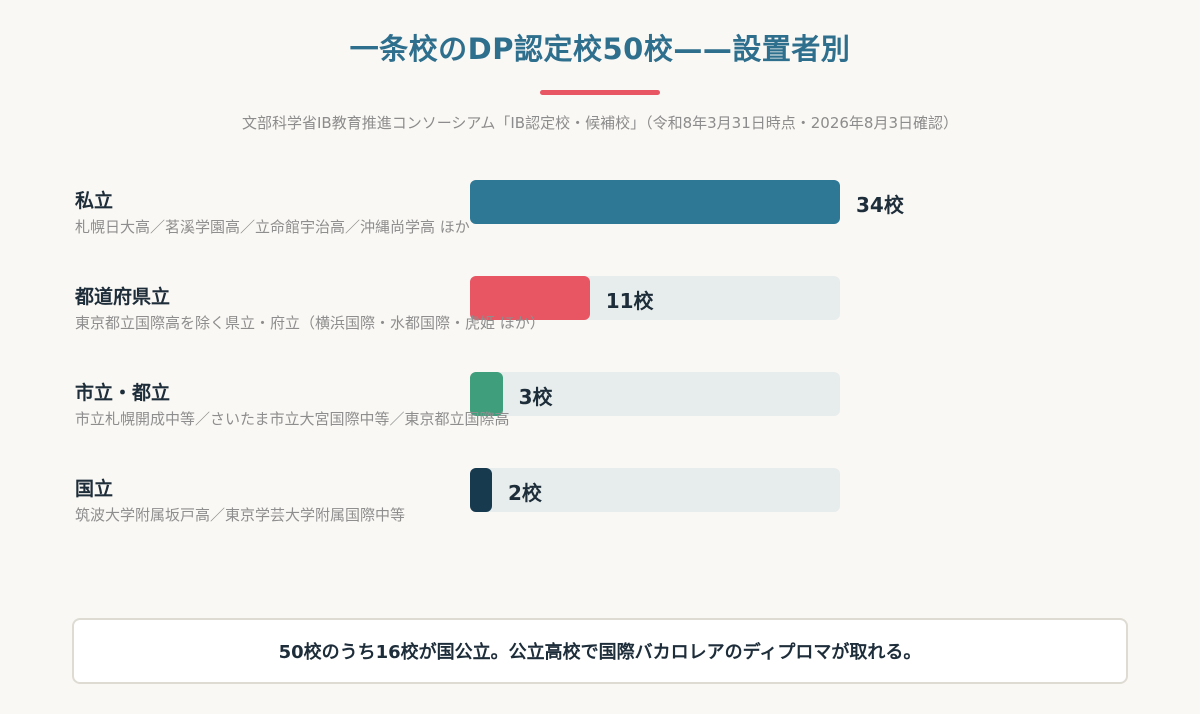 The image size is (1200, 714). Describe the element at coordinates (240, 515) in the screenshot. I see `category-description: 筑波大学附属坂戸高／東京学芸大学附属国際中等` at that location.